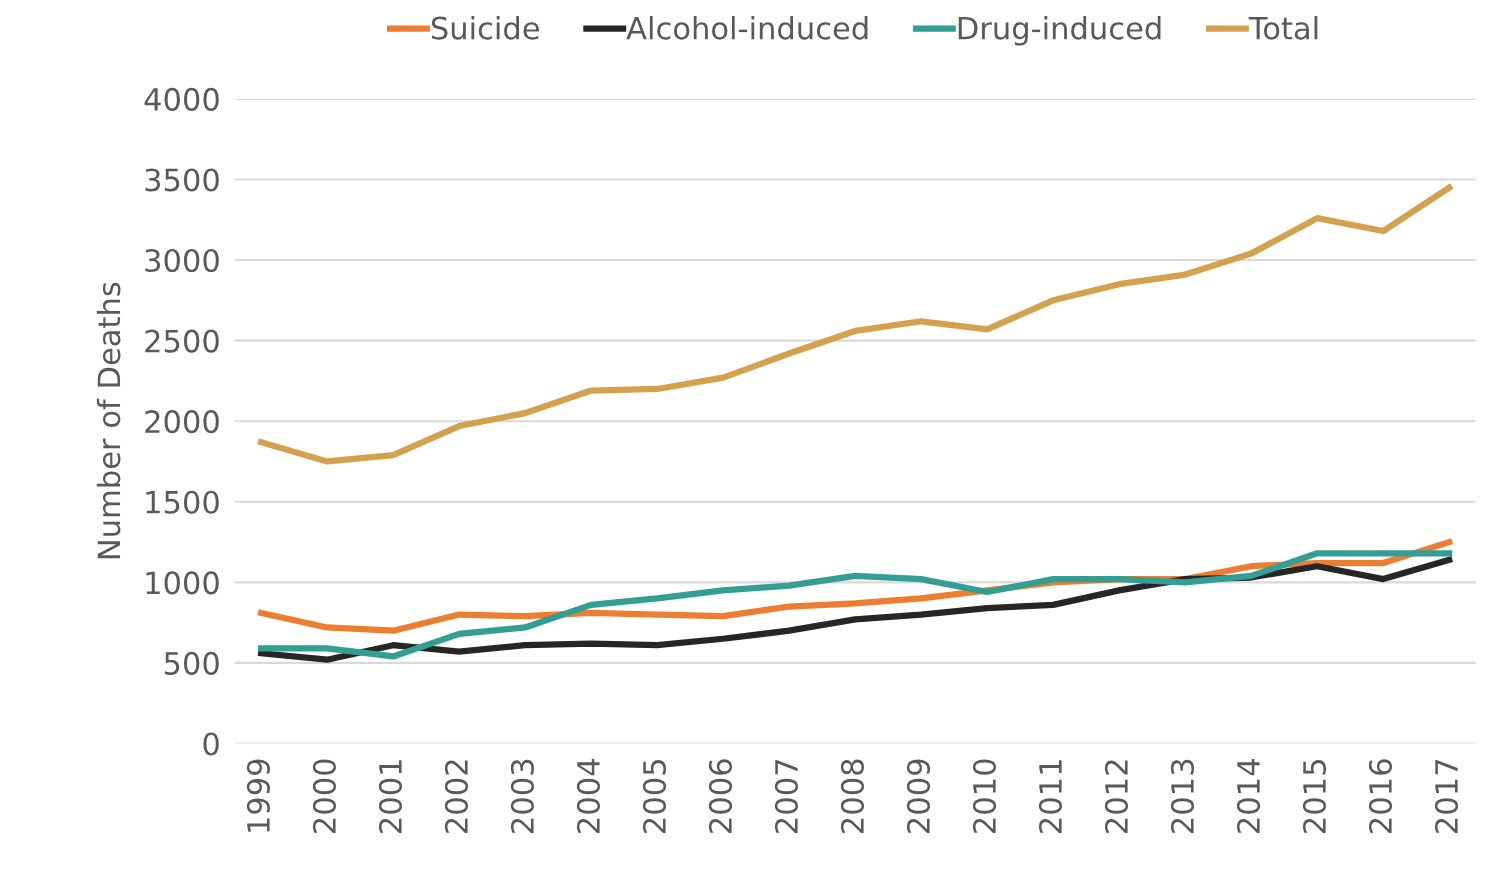 This screenshot has width=1495, height=883. I want to click on x-tick-label: 2003, so click(522, 796).